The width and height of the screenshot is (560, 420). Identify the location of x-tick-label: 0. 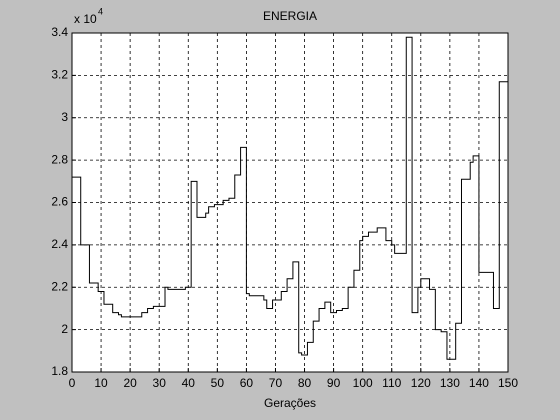
(72, 383).